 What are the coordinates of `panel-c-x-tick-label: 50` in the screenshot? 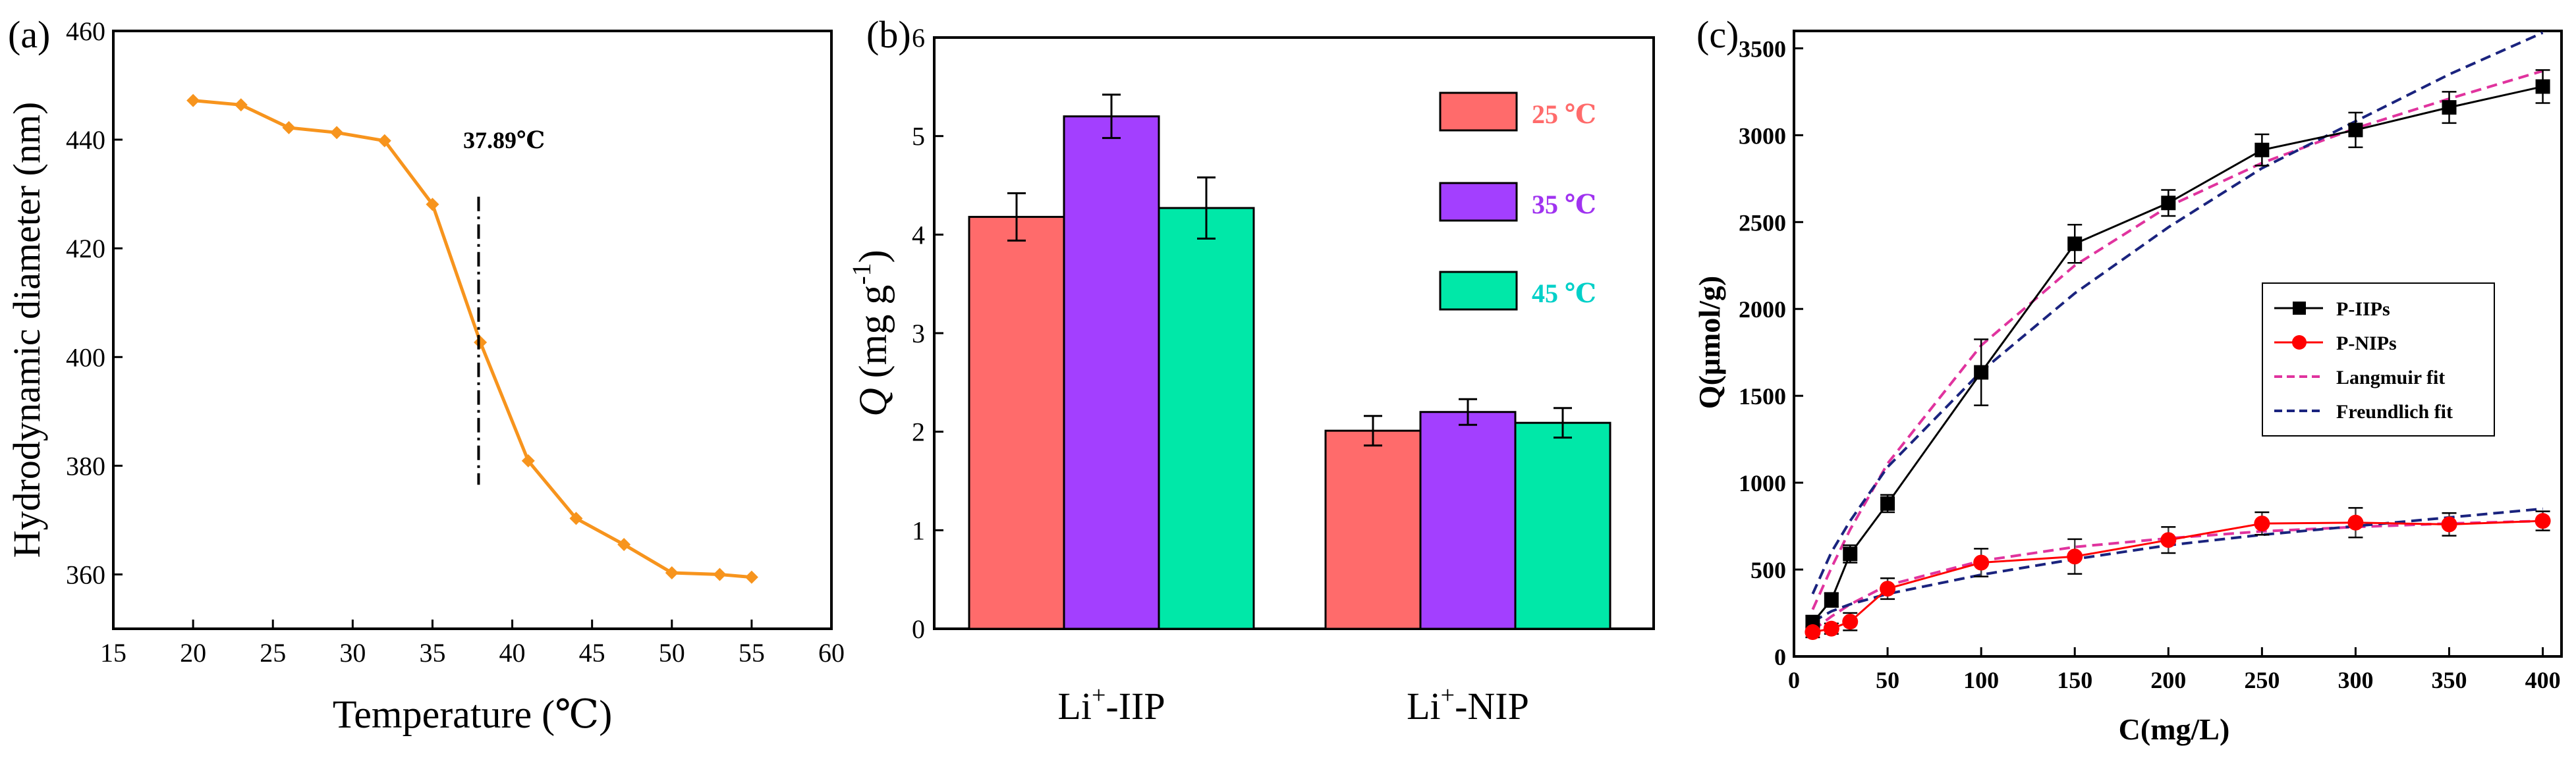 It's located at (1887, 680).